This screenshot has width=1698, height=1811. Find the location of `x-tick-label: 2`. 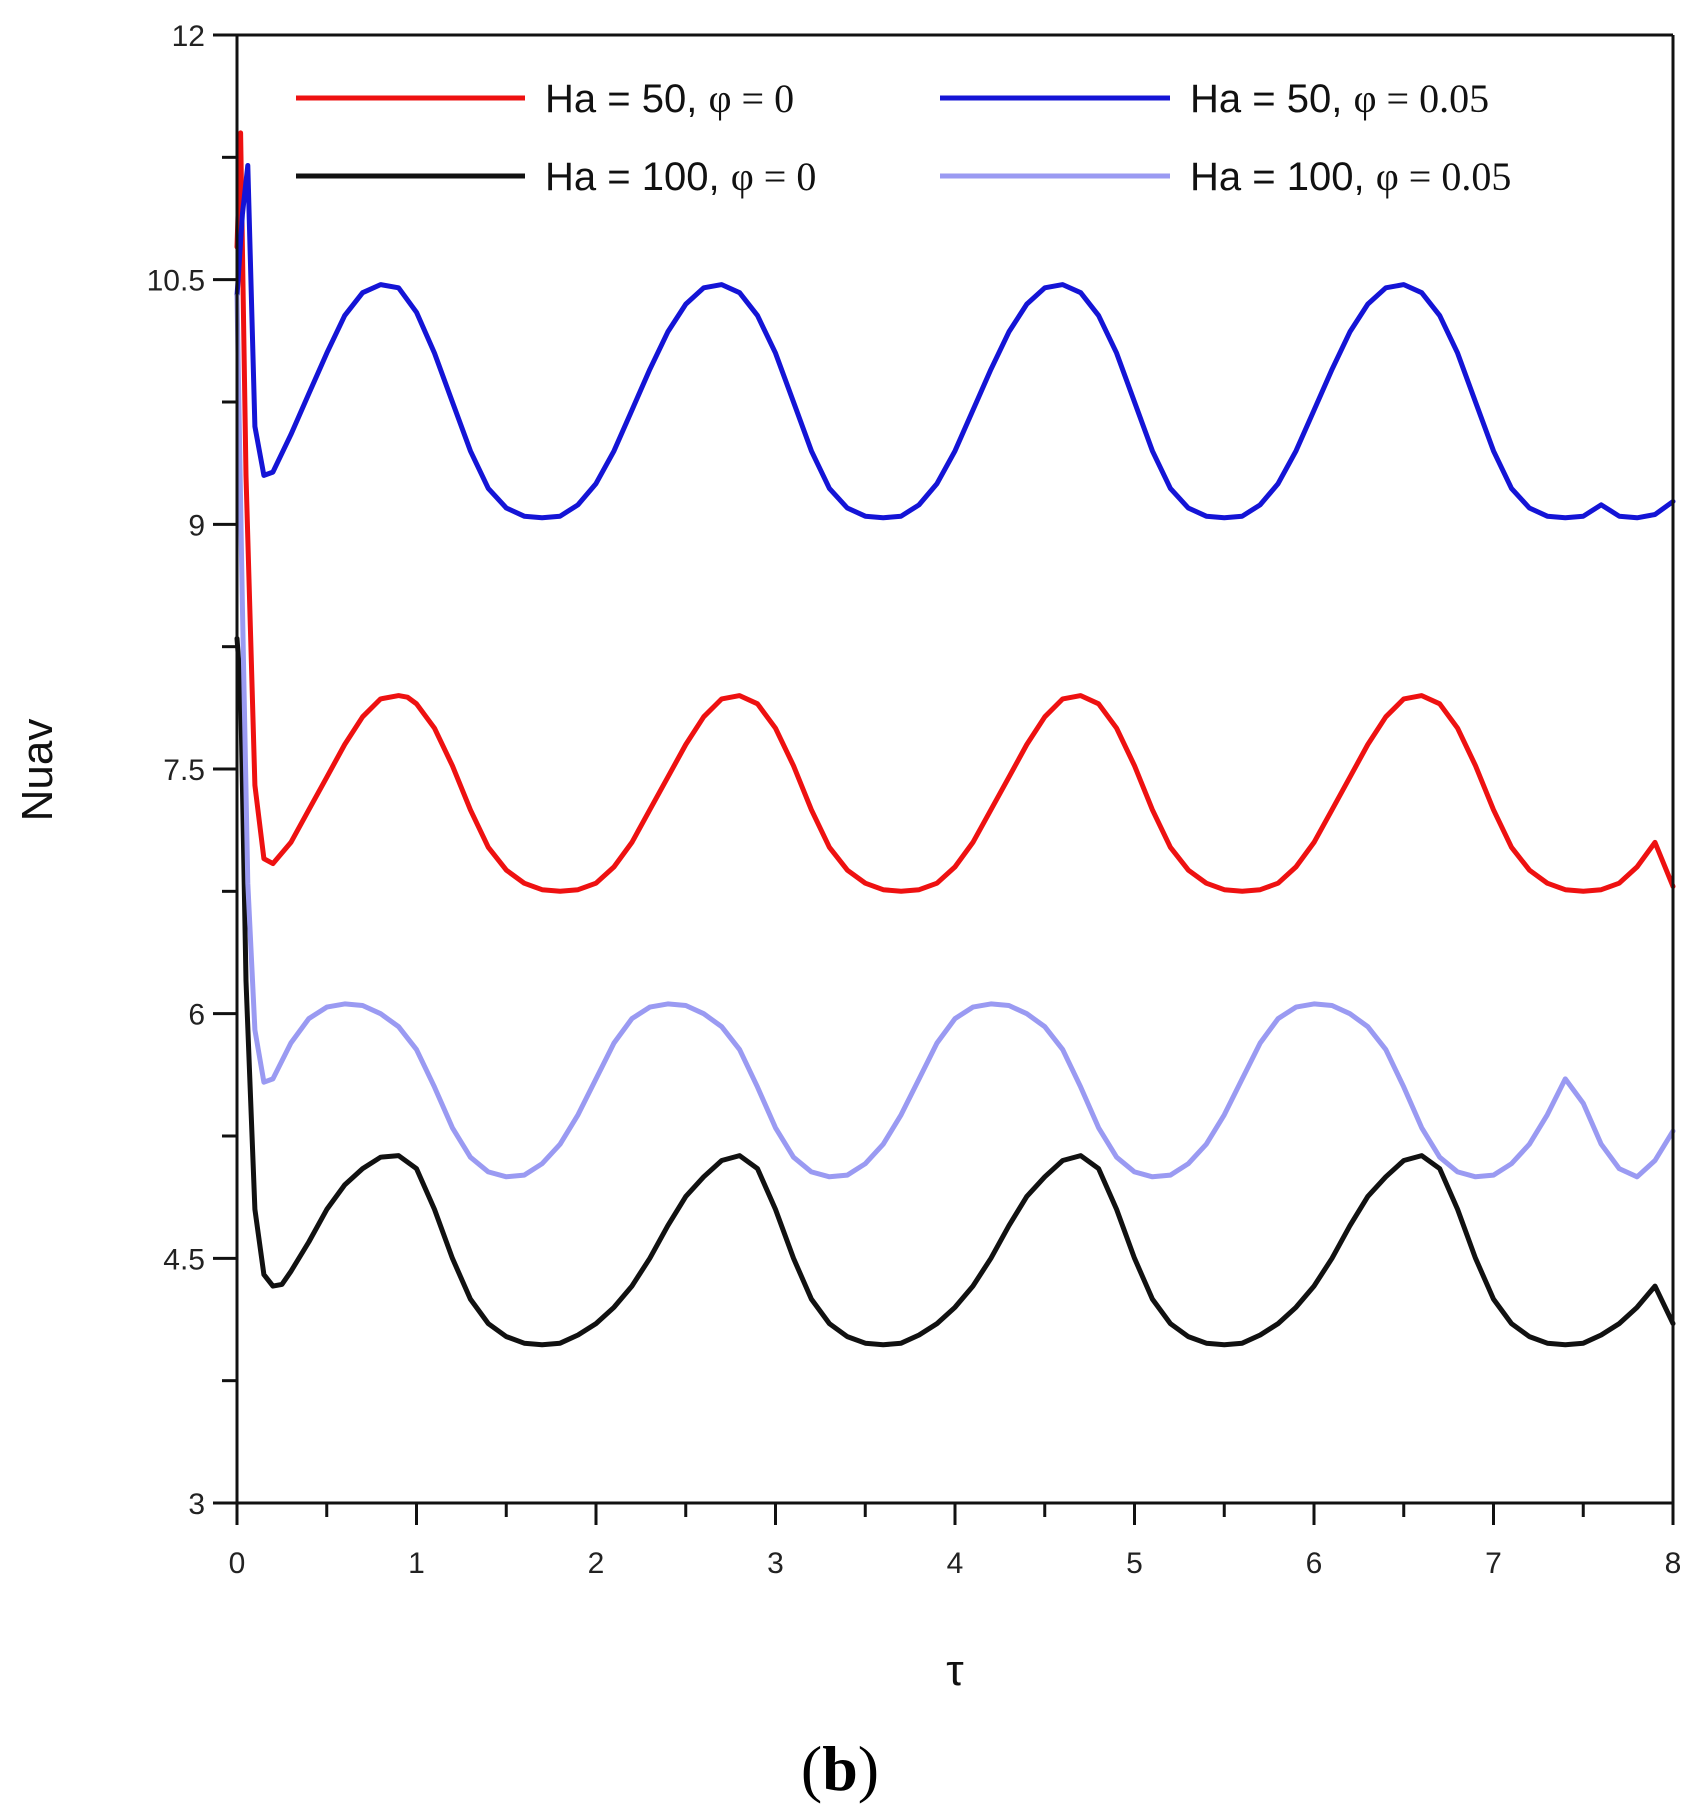

x-tick-label: 2 is located at coordinates (596, 1563).